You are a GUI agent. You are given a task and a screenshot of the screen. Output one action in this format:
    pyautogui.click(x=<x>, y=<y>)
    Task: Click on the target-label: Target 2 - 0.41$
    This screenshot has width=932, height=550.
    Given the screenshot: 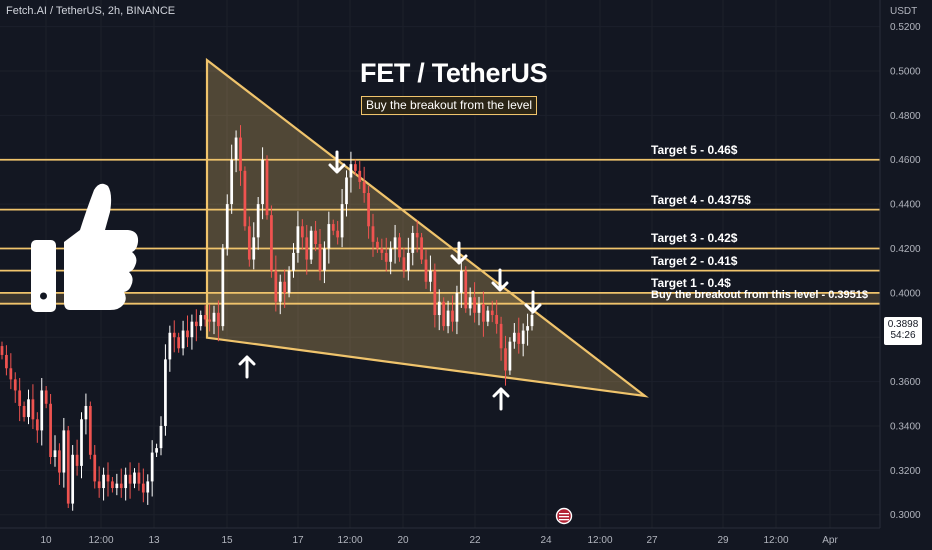 What is the action you would take?
    pyautogui.click(x=694, y=260)
    